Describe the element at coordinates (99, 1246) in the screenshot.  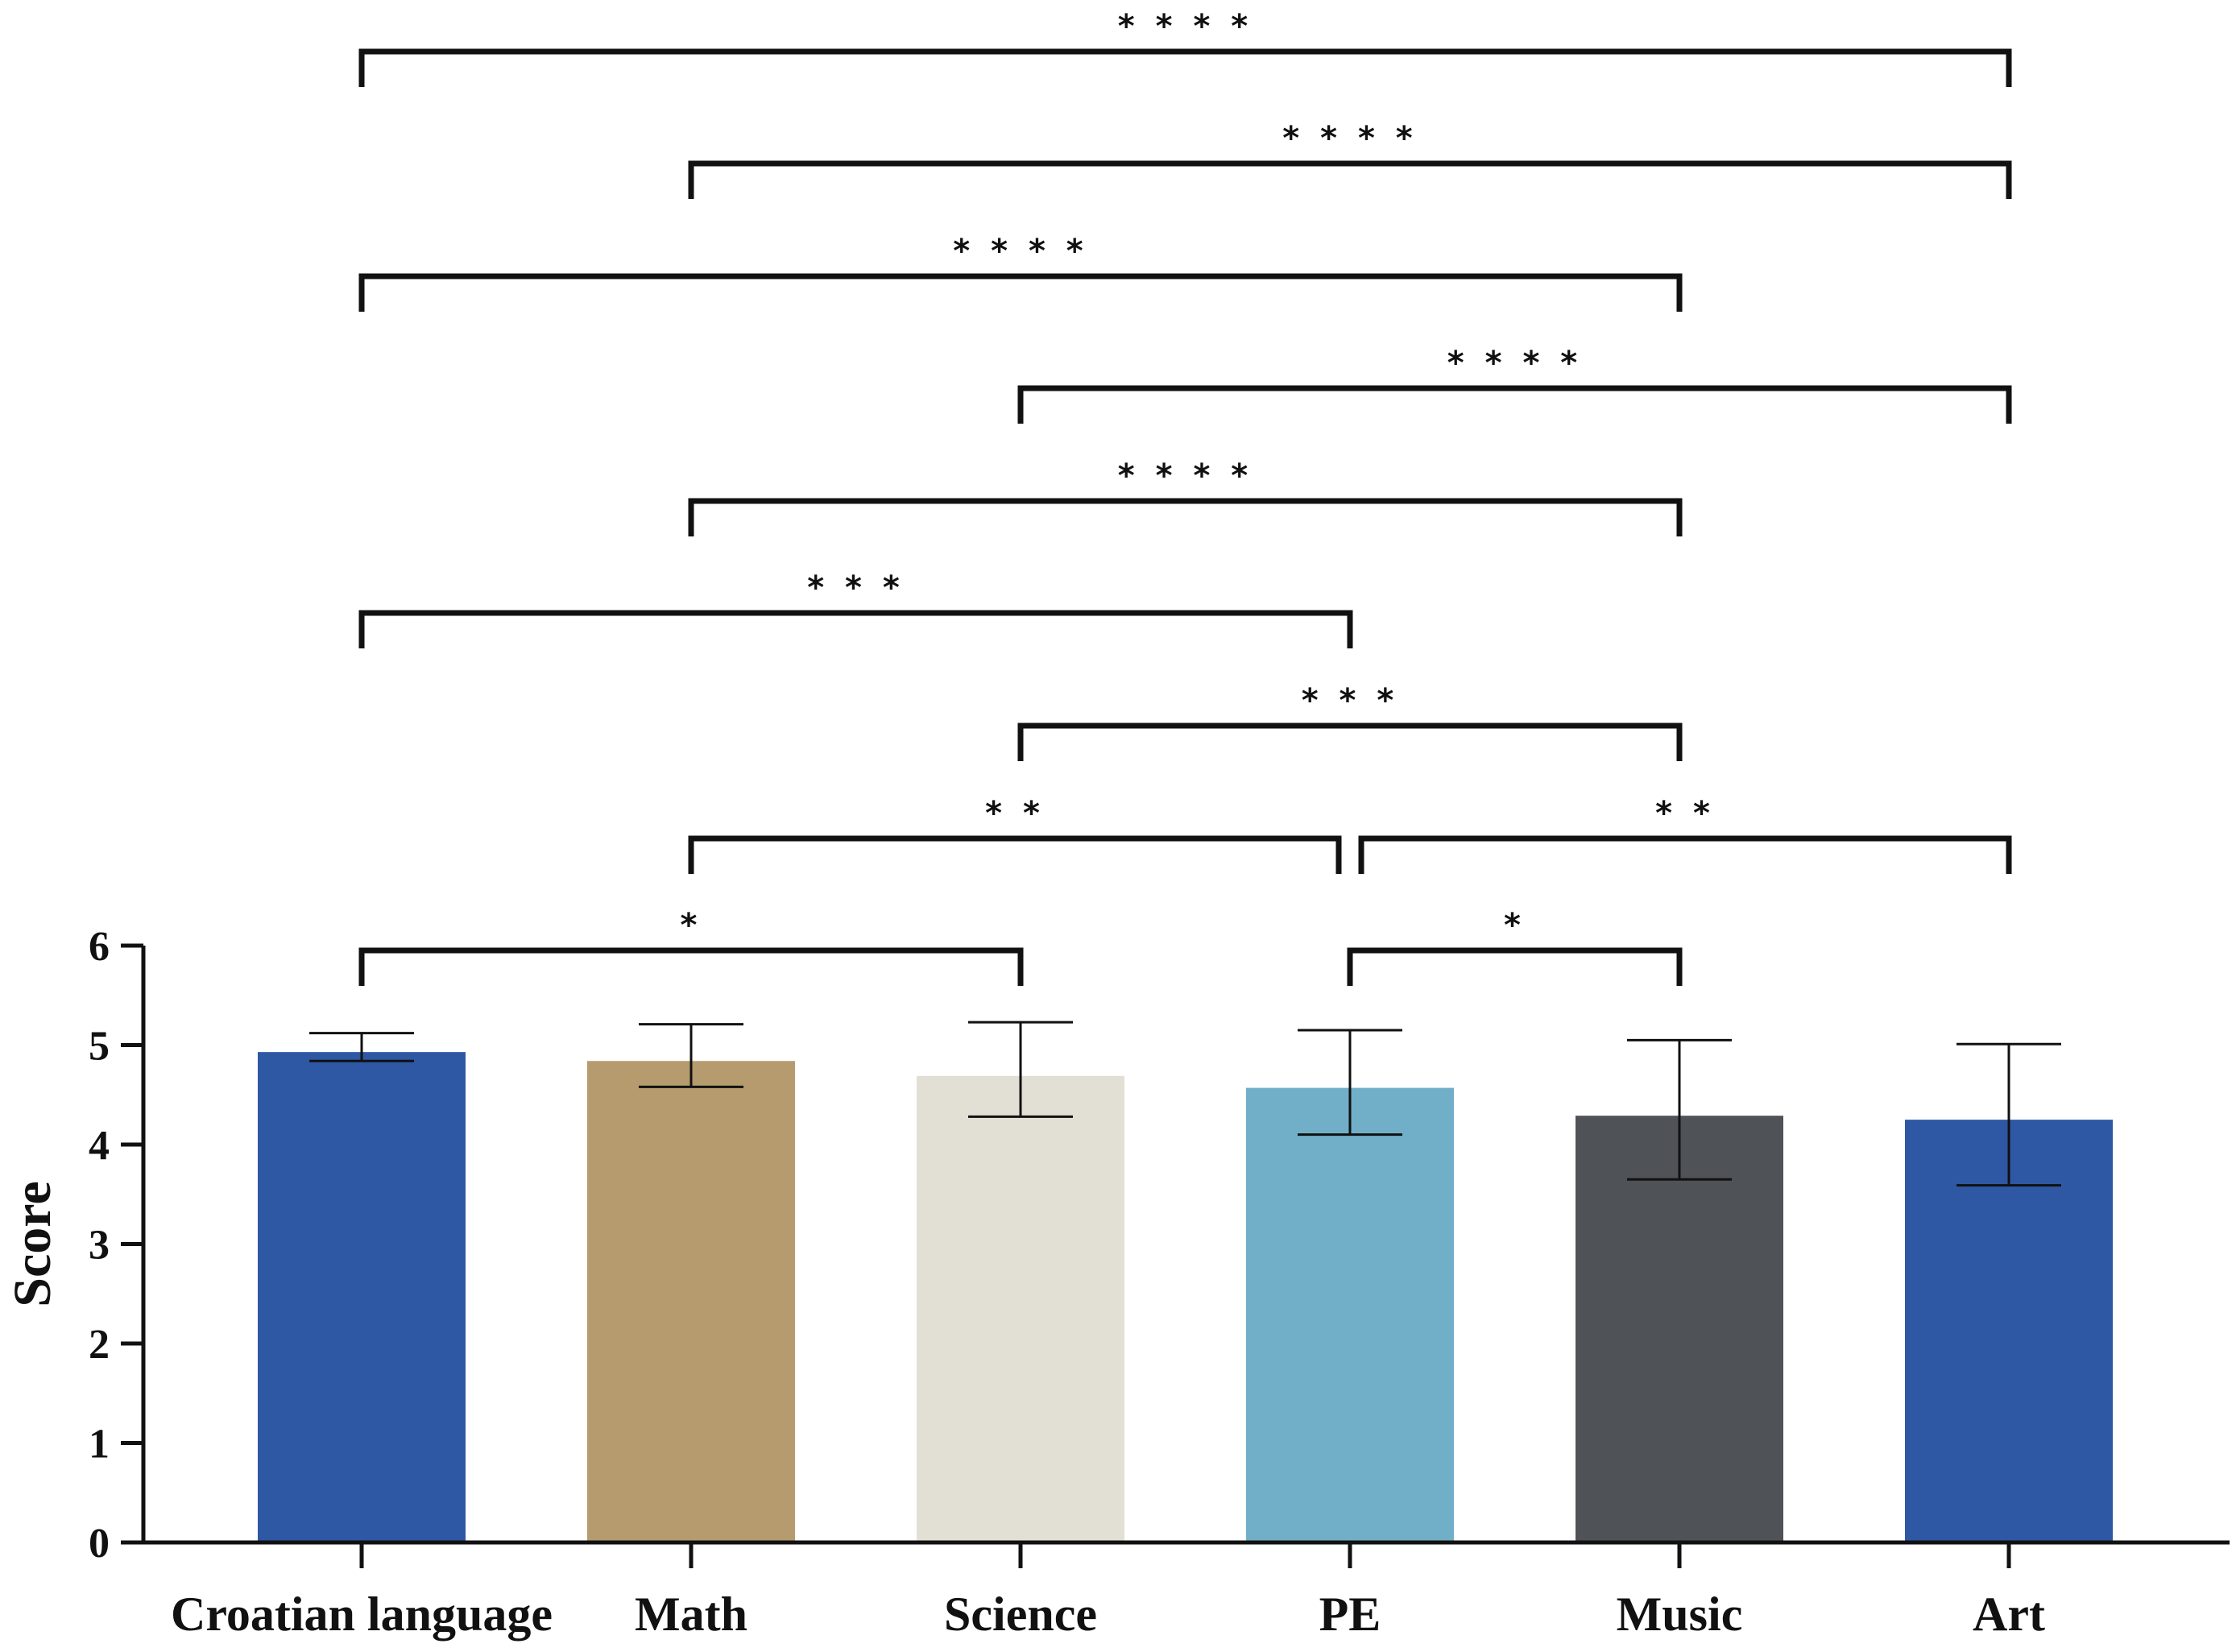
I see `y-tick-label: 3` at that location.